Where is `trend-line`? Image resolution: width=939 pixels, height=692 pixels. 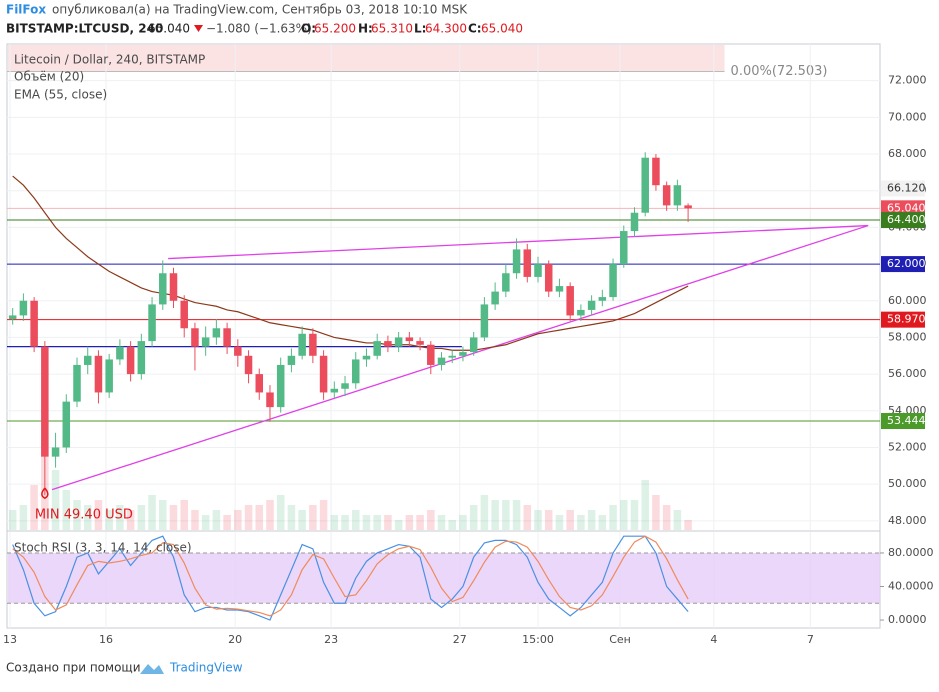
trend-line is located at coordinates (518, 242).